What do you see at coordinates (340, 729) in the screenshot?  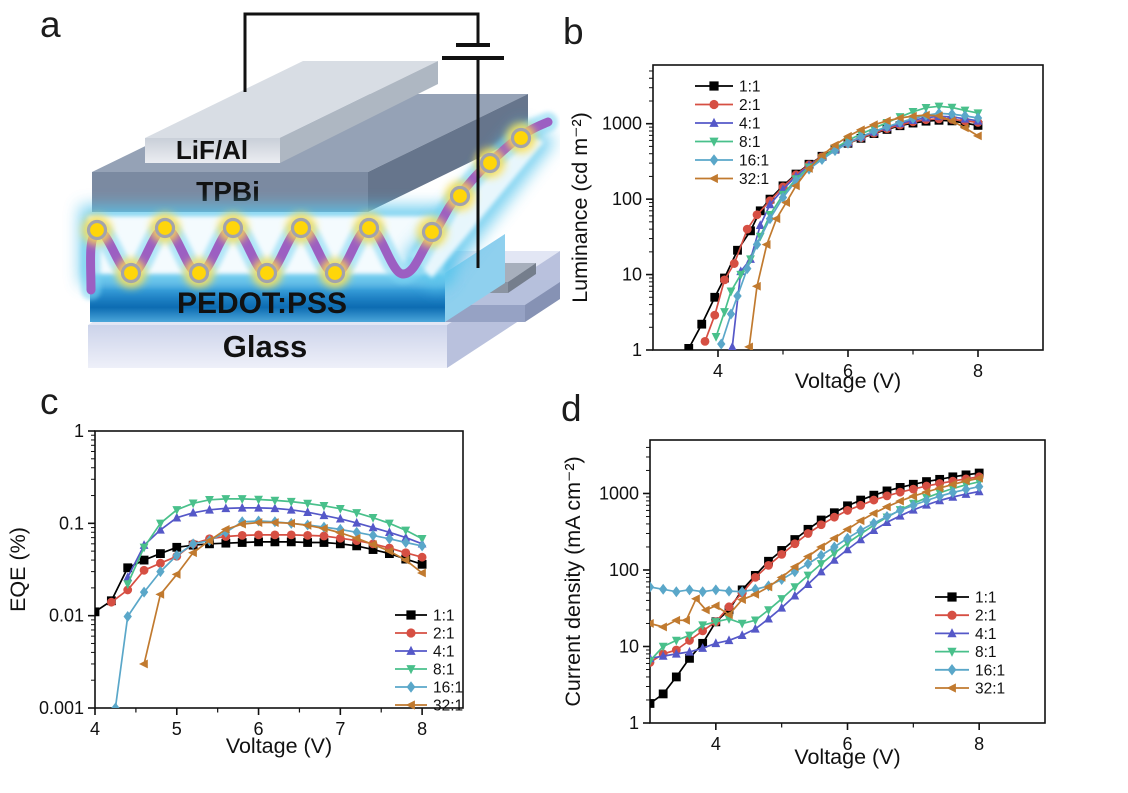 I see `x-tick-label: 7` at bounding box center [340, 729].